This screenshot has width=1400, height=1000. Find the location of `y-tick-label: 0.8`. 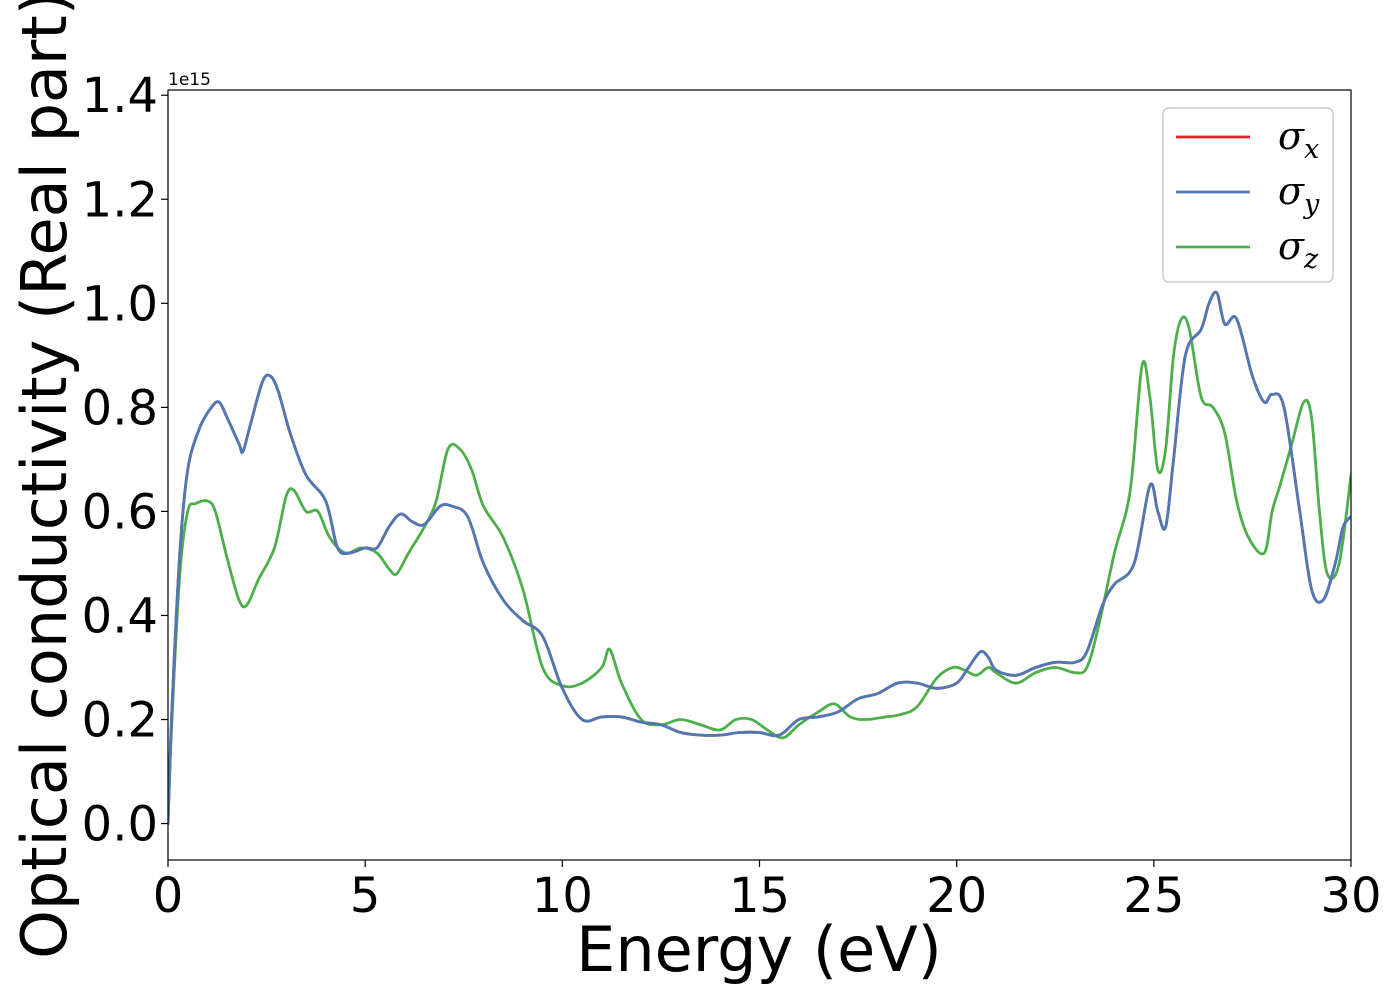

y-tick-label: 0.8 is located at coordinates (120, 408).